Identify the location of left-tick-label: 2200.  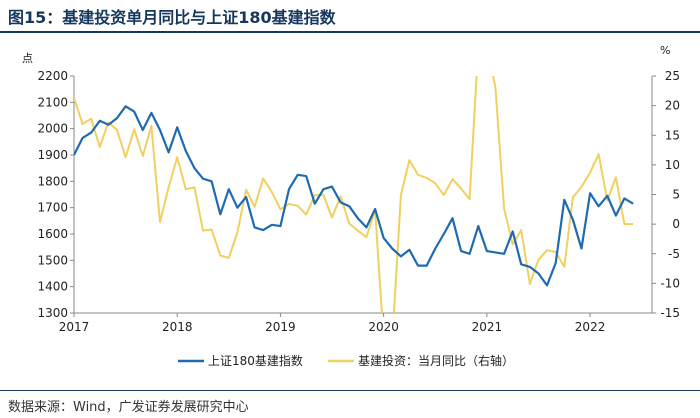
(52, 76).